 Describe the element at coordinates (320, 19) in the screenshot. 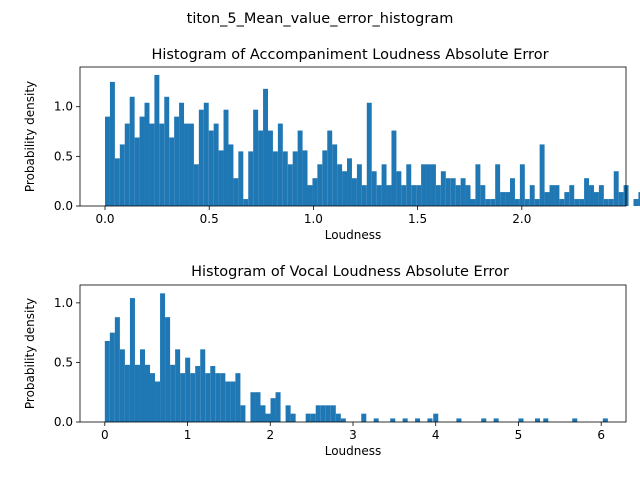

I see `figure-suptitle: titon_5_Mean_value_error_histogram` at that location.